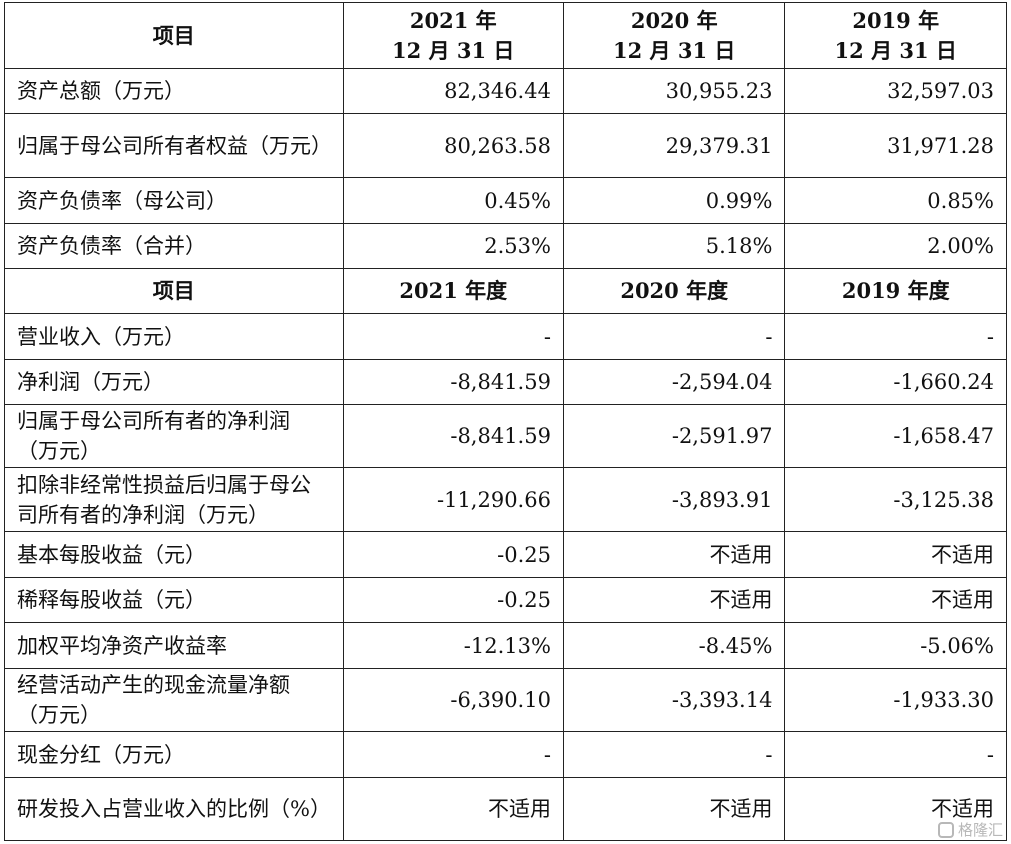  I want to click on value-2021: -12.13%, so click(453, 645).